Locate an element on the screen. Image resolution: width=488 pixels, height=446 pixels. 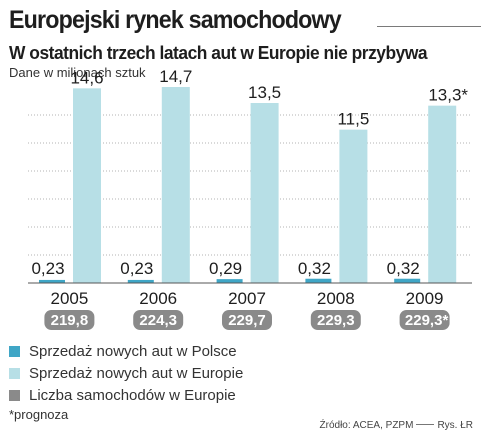
title-rule is located at coordinates (429, 26).